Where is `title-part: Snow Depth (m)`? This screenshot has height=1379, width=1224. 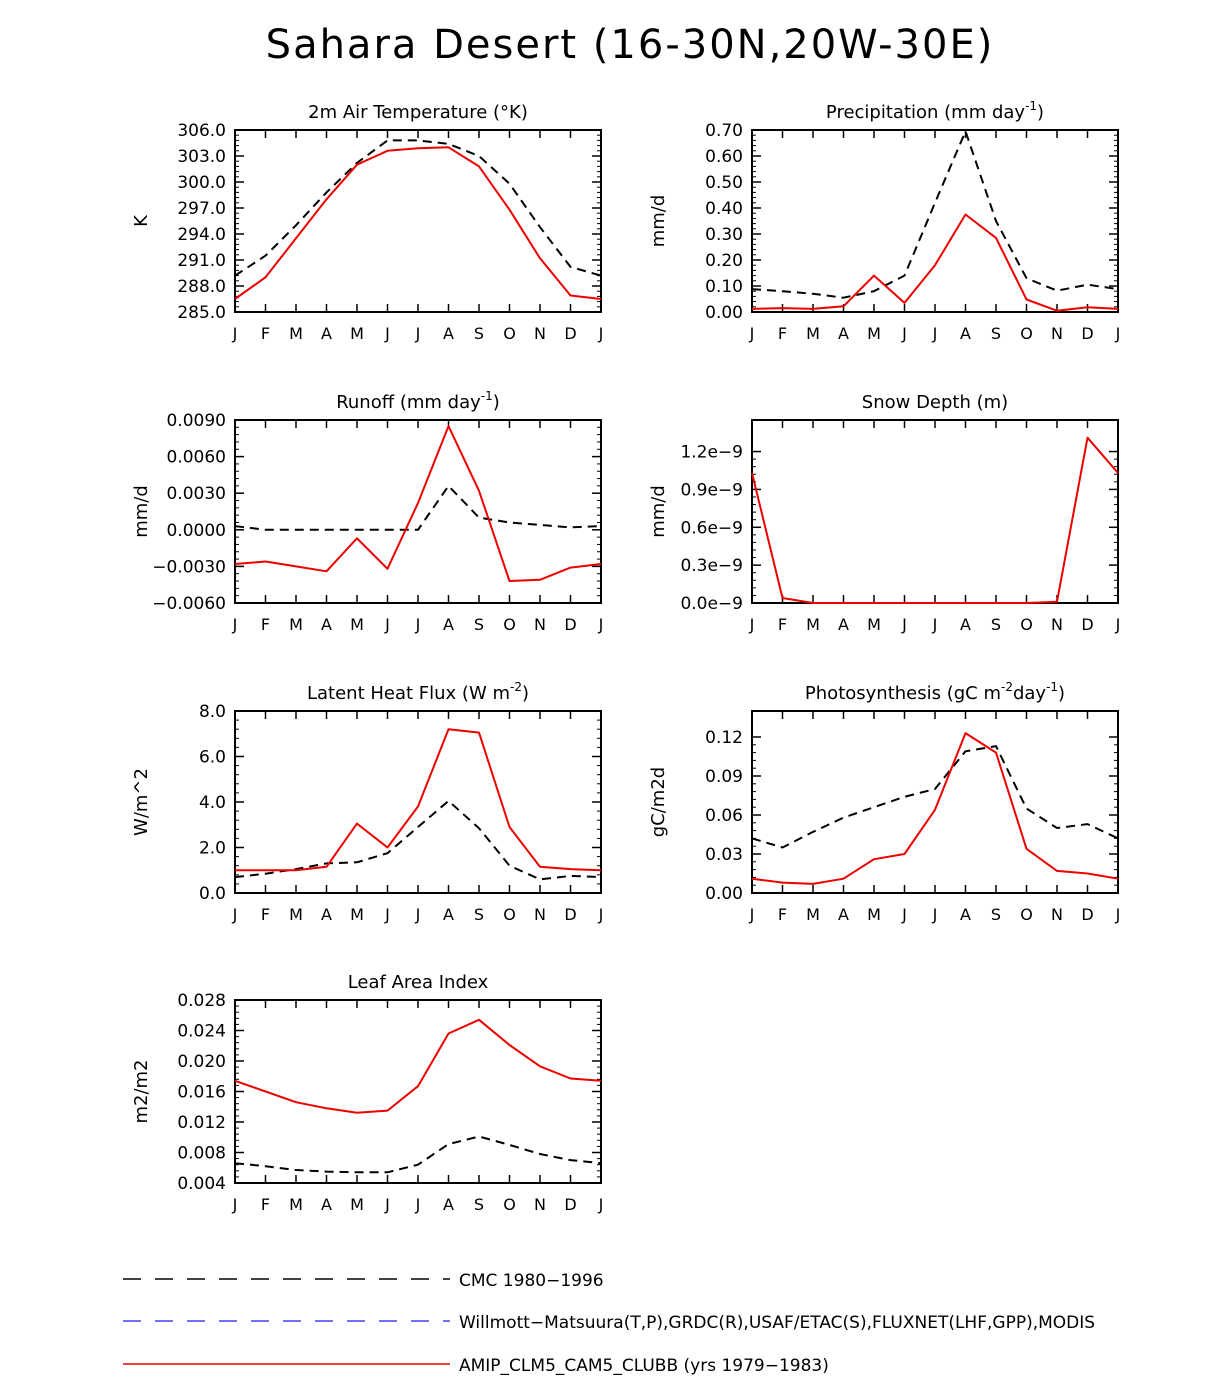 title-part: Snow Depth (m) is located at coordinates (935, 402).